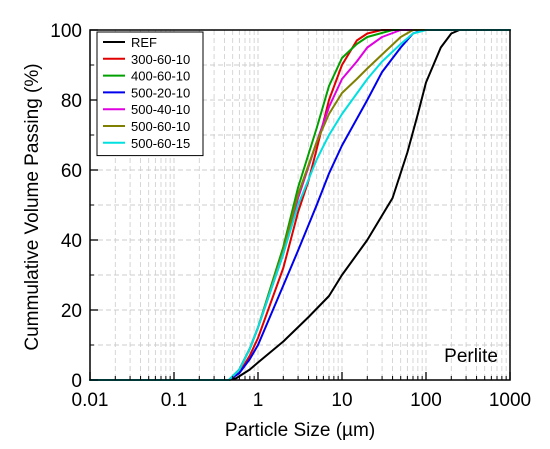 The height and width of the screenshot is (449, 550). What do you see at coordinates (160, 109) in the screenshot?
I see `legend-label: 500-40-10` at bounding box center [160, 109].